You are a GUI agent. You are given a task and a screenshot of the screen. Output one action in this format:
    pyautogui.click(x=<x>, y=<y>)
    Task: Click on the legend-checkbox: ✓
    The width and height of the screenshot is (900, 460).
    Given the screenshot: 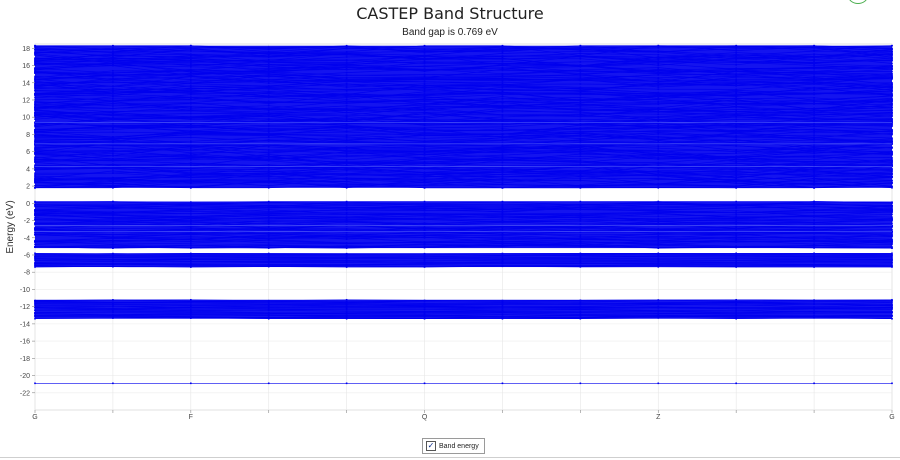 What is the action you would take?
    pyautogui.click(x=431, y=446)
    